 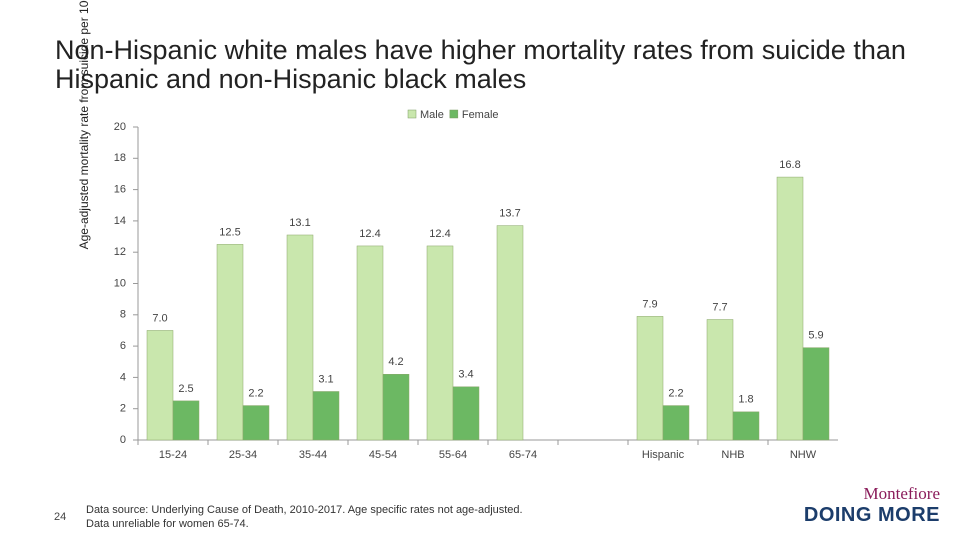 I want to click on y-tick-label: 2, so click(x=123, y=409).